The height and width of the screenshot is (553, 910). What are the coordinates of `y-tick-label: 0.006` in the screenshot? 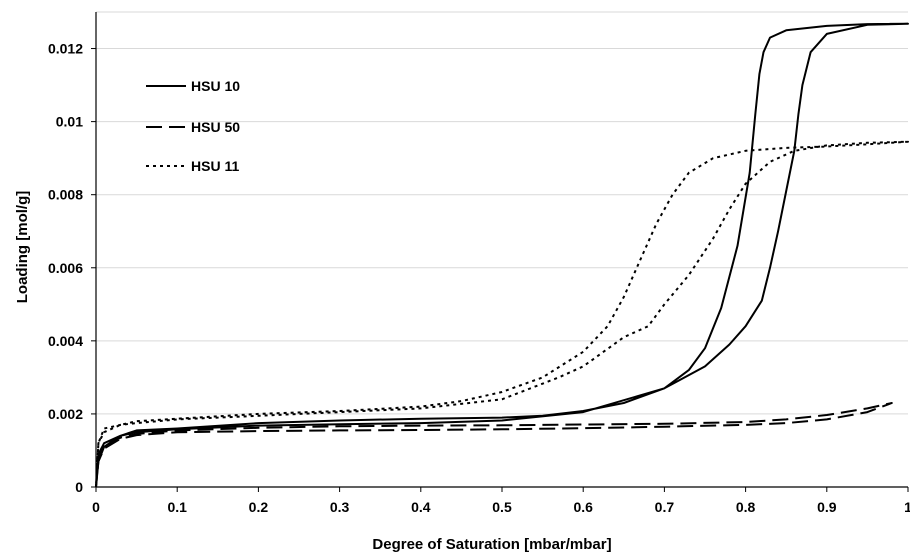 It's located at (65, 268).